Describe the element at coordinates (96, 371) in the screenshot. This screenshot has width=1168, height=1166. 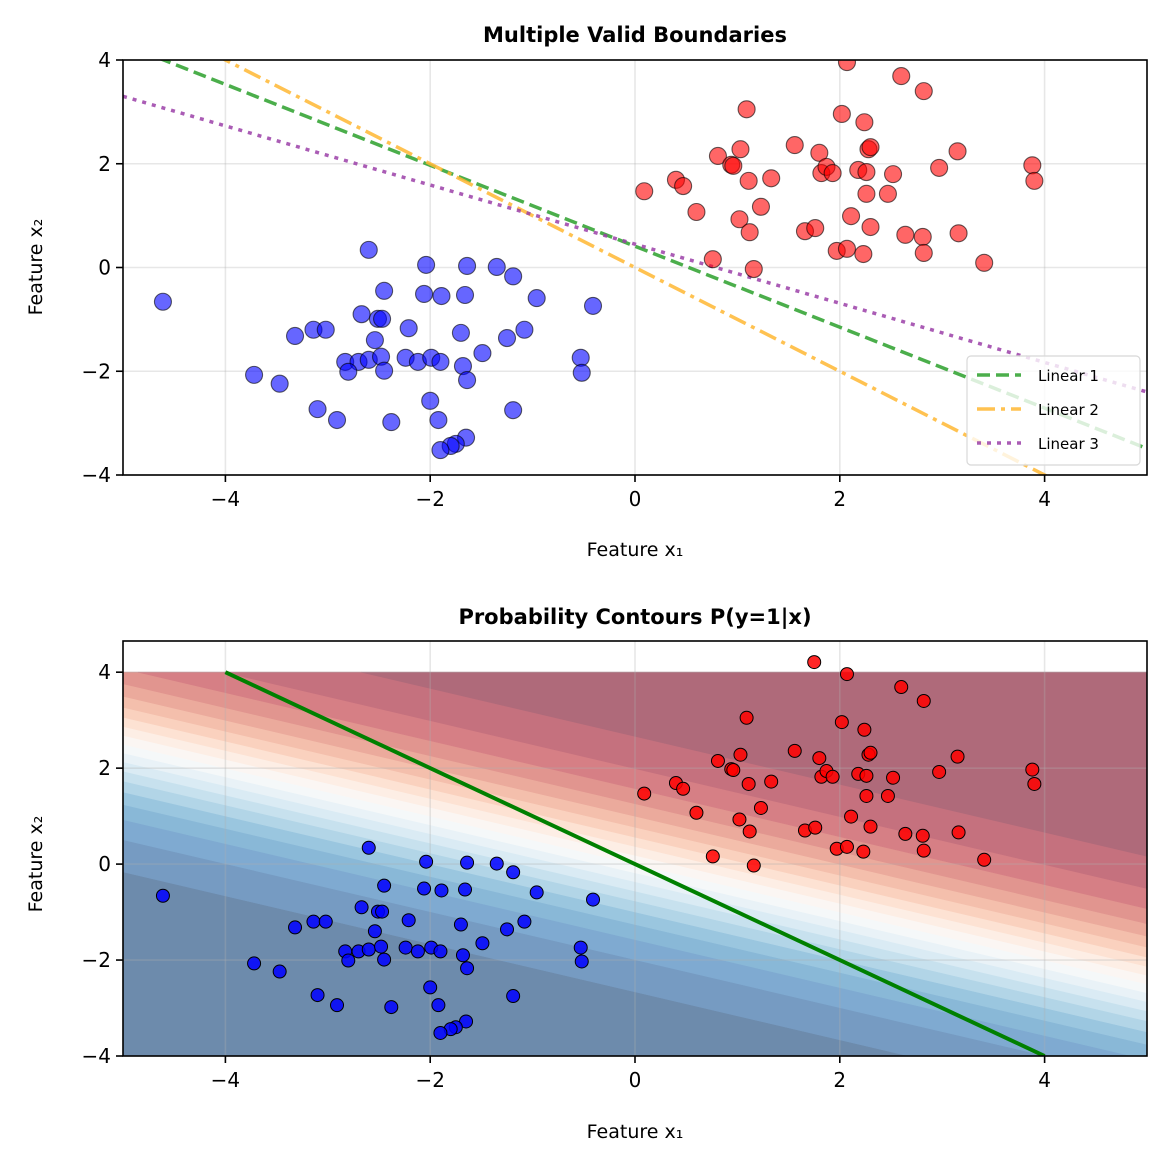
I see `top-ytick-label: −2` at that location.